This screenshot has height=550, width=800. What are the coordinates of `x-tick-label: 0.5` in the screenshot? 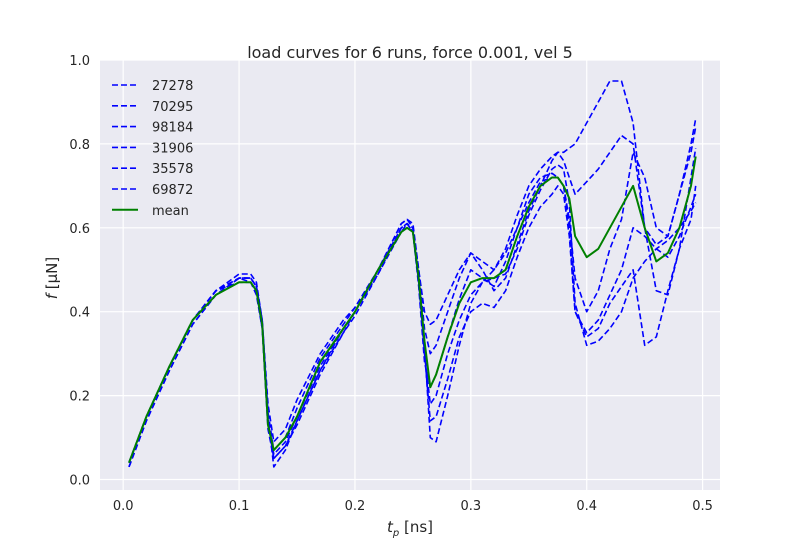 It's located at (702, 506).